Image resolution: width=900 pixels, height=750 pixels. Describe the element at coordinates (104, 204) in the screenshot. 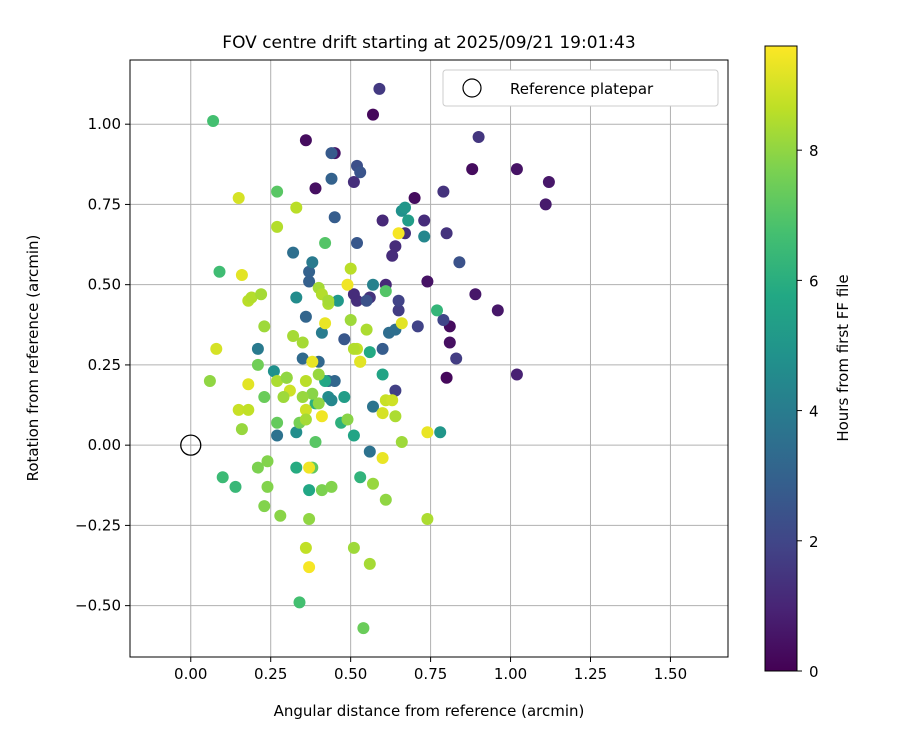

I see `y-tick-label: 0.75` at that location.